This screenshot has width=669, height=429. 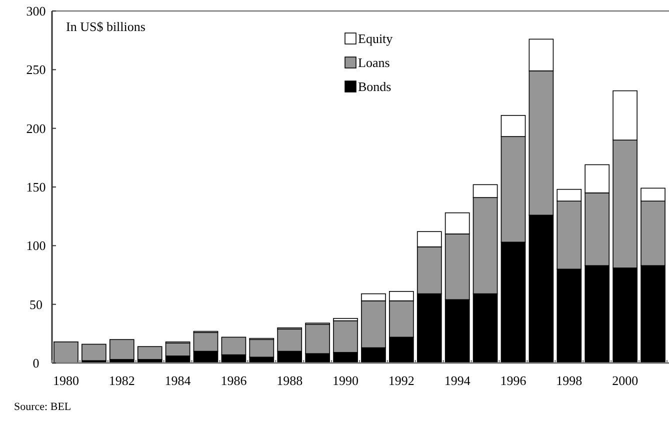 What do you see at coordinates (178, 380) in the screenshot?
I see `x-tick-label: 1984` at bounding box center [178, 380].